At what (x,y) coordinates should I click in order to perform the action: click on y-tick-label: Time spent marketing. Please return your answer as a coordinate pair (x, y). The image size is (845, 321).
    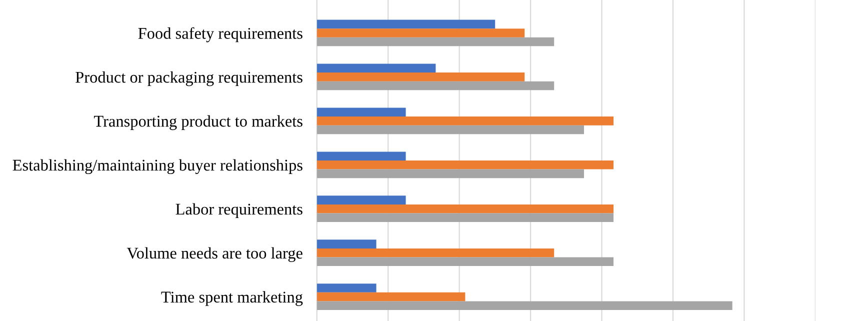
    Looking at the image, I should click on (232, 298).